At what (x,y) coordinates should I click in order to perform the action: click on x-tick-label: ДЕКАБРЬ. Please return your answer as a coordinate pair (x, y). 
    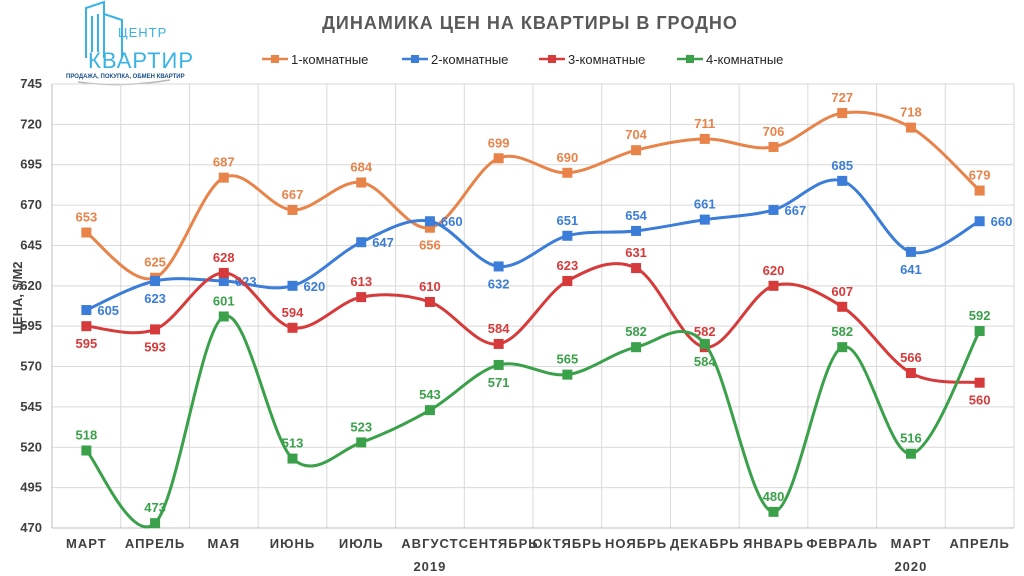
    Looking at the image, I should click on (705, 543).